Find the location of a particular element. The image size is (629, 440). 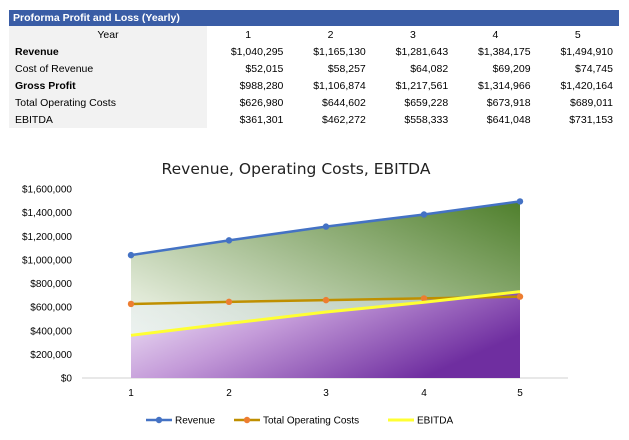

y-tick-label: $1,200,000 is located at coordinates (47, 237).